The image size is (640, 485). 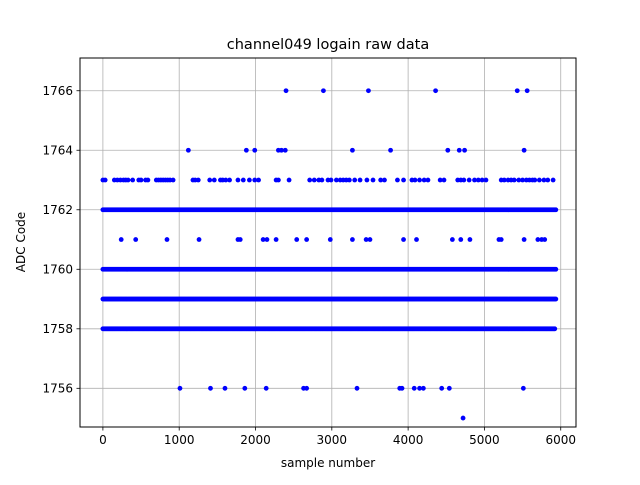 I want to click on x-axis-label: sample number, so click(x=328, y=463).